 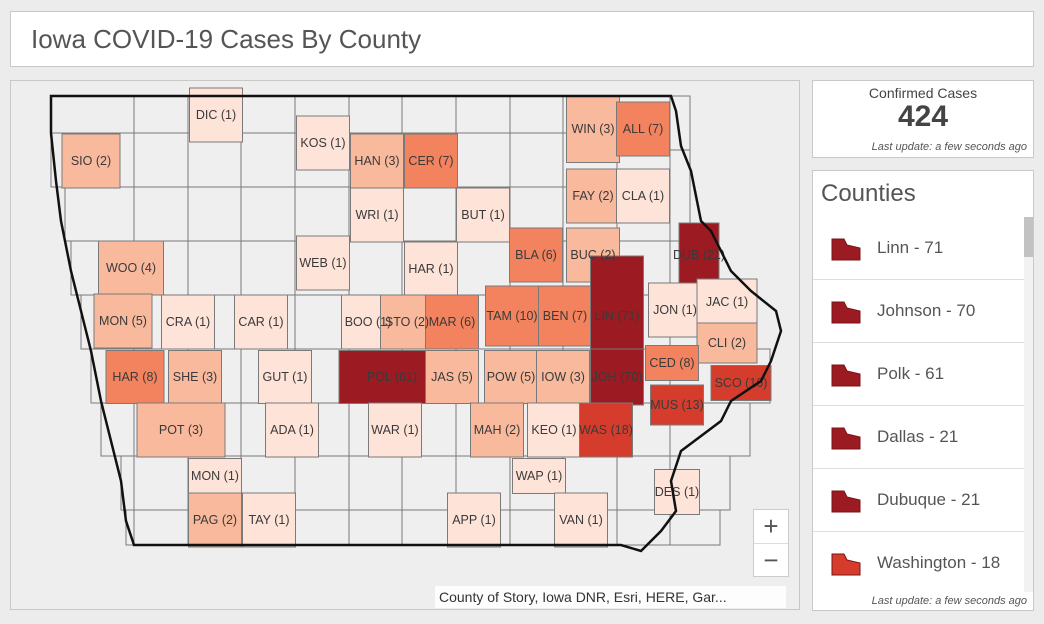 What do you see at coordinates (727, 302) in the screenshot?
I see `county-label: JAC (1)` at bounding box center [727, 302].